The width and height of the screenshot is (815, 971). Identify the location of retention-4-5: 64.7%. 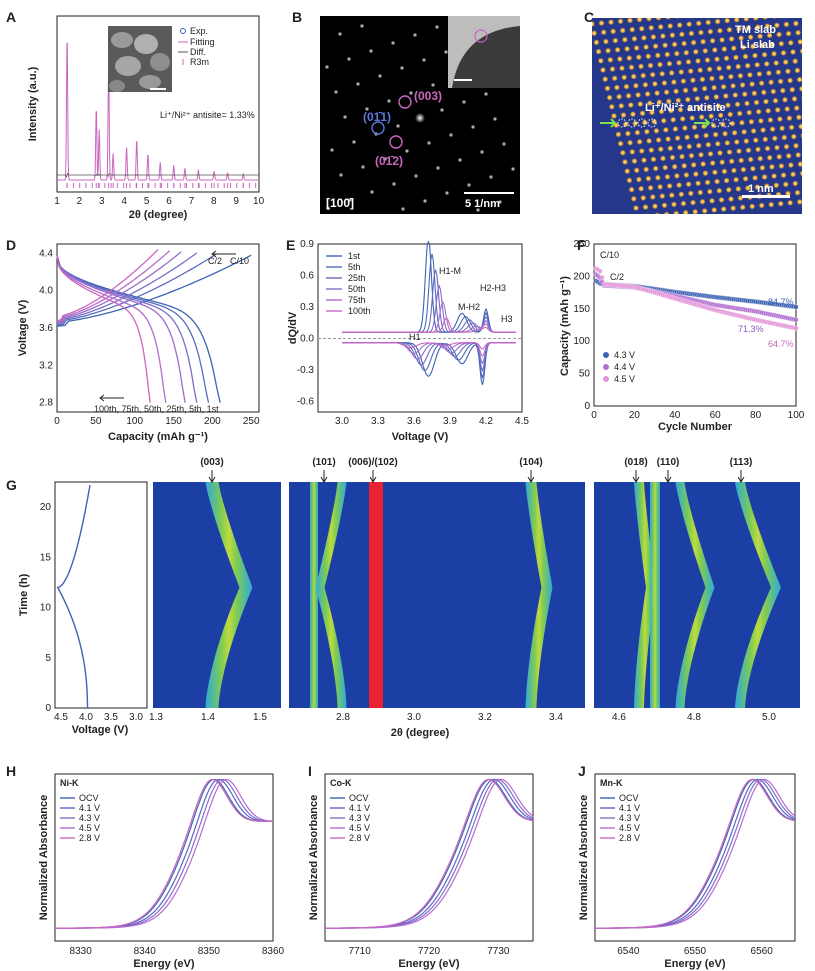
(781, 344).